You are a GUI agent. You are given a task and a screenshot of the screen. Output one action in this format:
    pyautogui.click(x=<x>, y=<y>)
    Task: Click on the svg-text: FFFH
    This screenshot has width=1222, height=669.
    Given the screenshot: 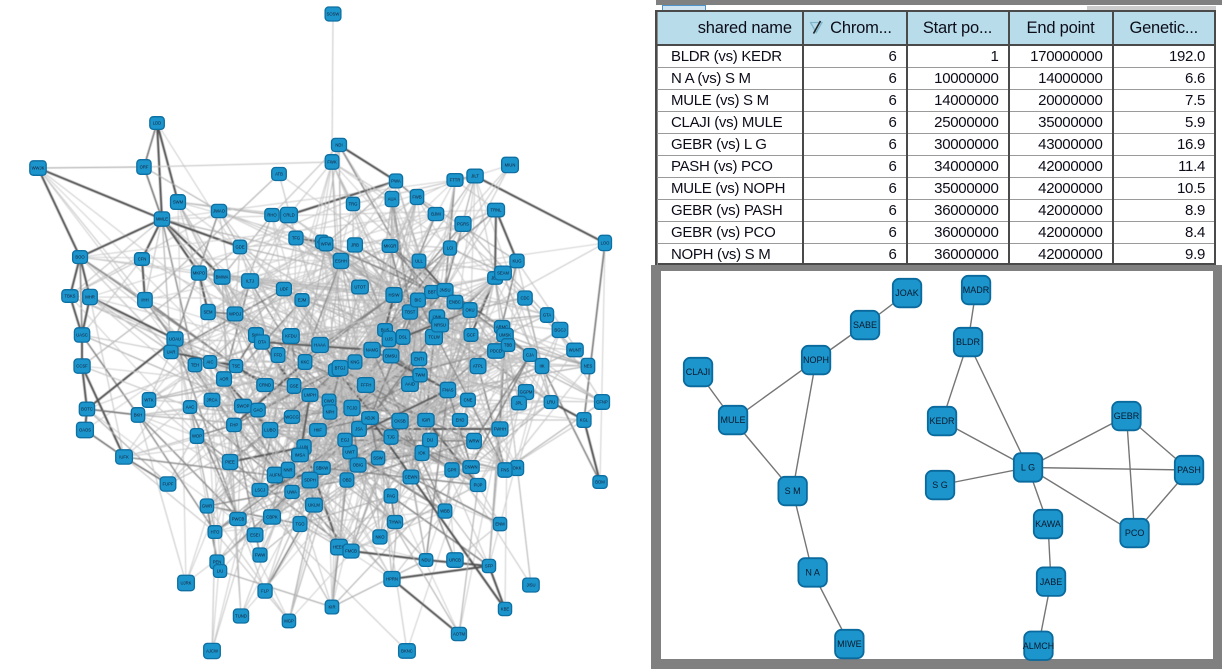 What is the action you would take?
    pyautogui.click(x=366, y=385)
    